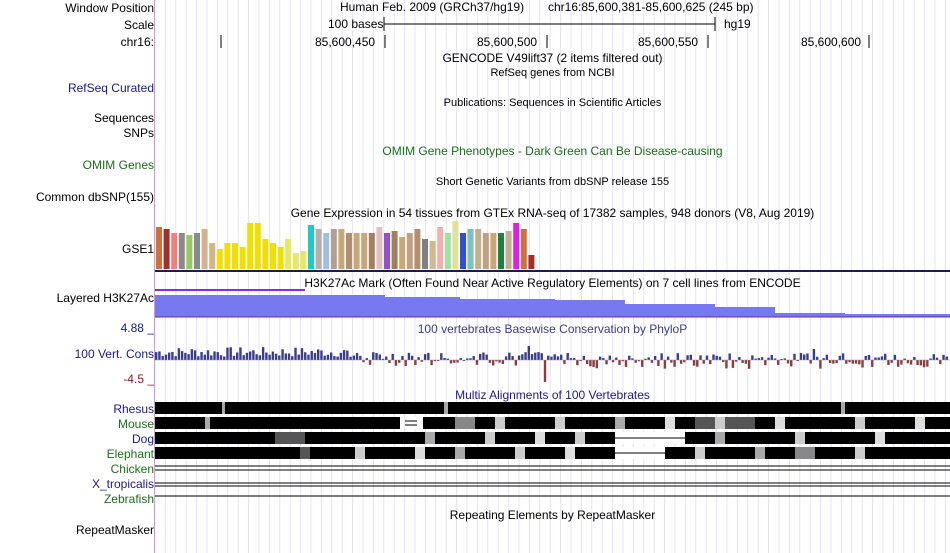  I want to click on sequences-label: Sequences, so click(123, 118).